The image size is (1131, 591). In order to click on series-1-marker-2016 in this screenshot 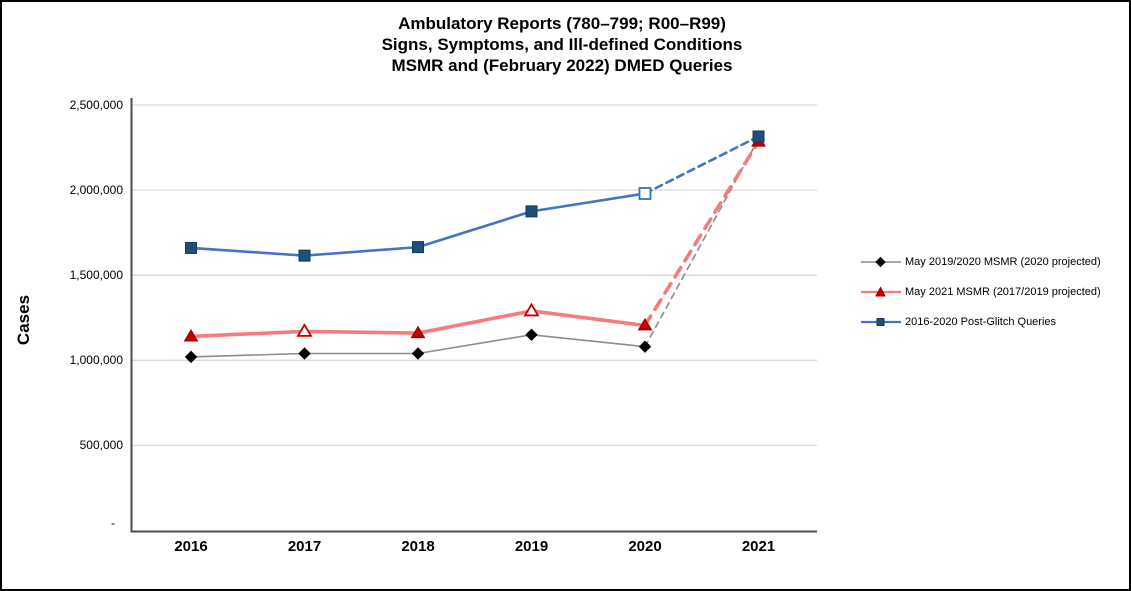, I will do `click(191, 335)`.